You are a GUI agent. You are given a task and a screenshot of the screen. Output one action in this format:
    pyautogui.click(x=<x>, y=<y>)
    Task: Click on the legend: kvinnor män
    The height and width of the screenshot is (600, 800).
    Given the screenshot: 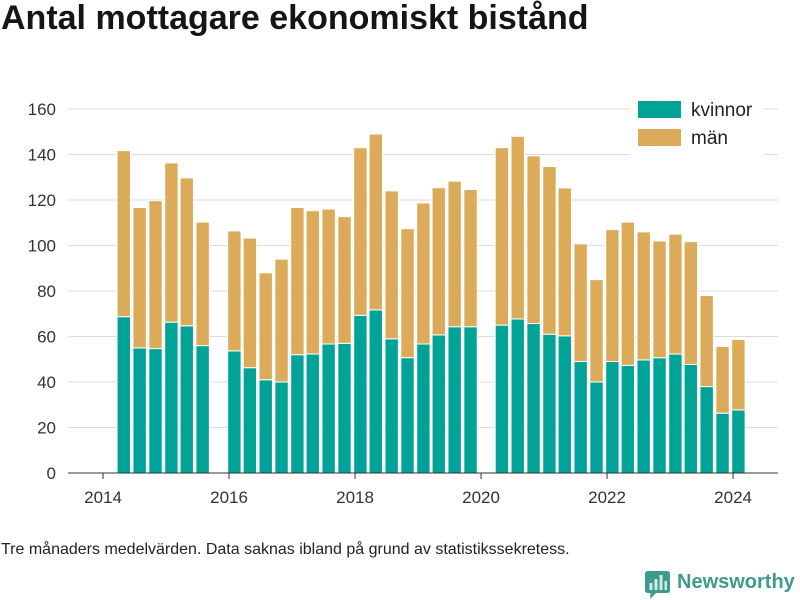 What is the action you would take?
    pyautogui.click(x=696, y=126)
    